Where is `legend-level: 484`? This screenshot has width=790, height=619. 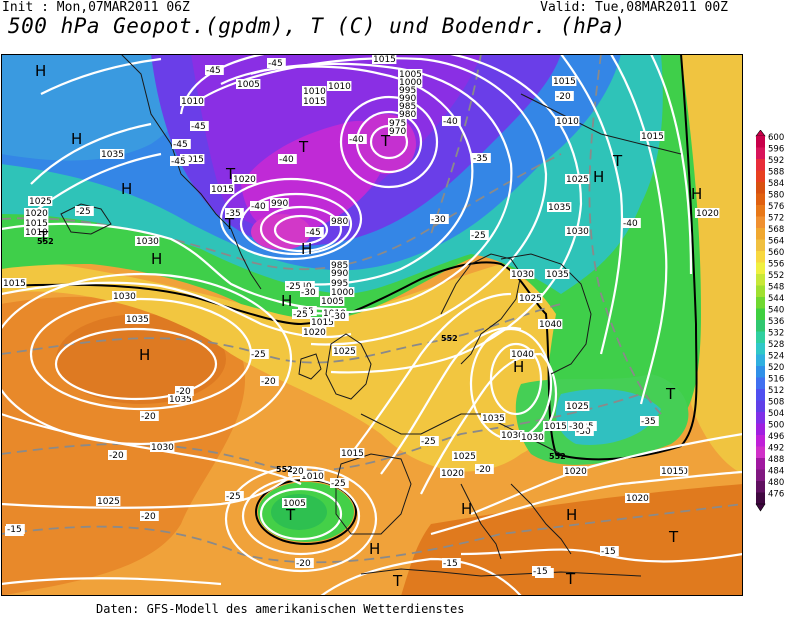
legend-level: 484 is located at coordinates (776, 472).